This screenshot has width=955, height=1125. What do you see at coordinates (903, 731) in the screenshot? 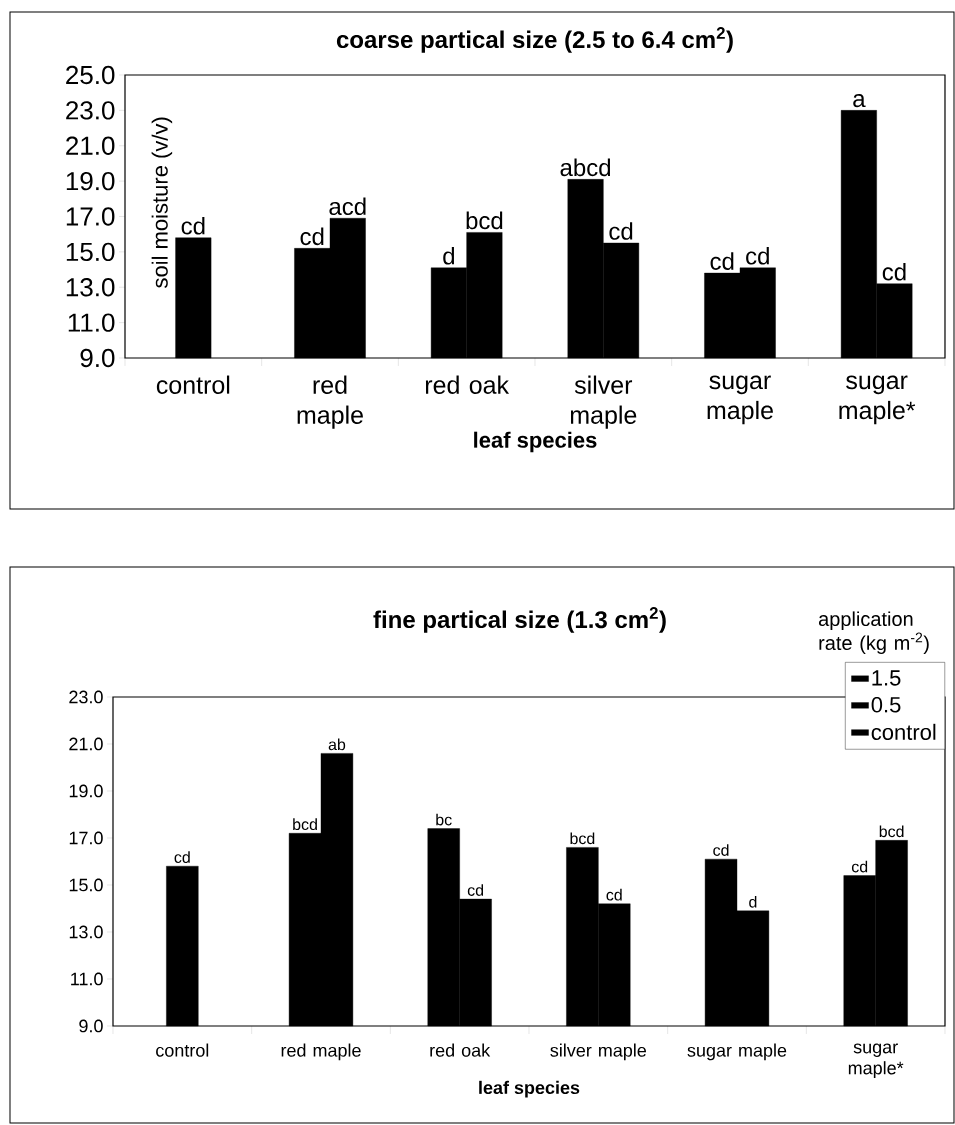
I see `legend-label: control` at bounding box center [903, 731].